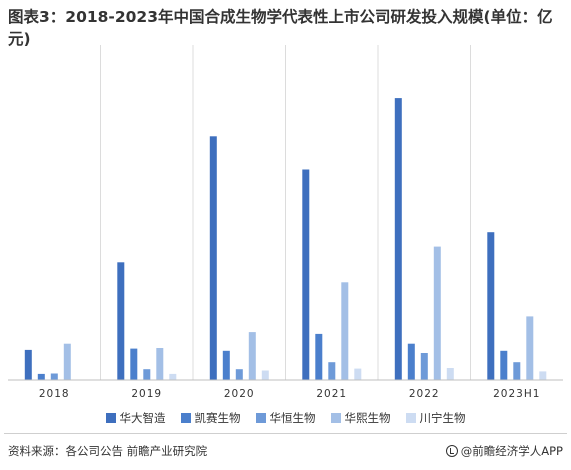 The height and width of the screenshot is (470, 571). What do you see at coordinates (367, 418) in the screenshot?
I see `legend-label: 华熙生物` at bounding box center [367, 418].